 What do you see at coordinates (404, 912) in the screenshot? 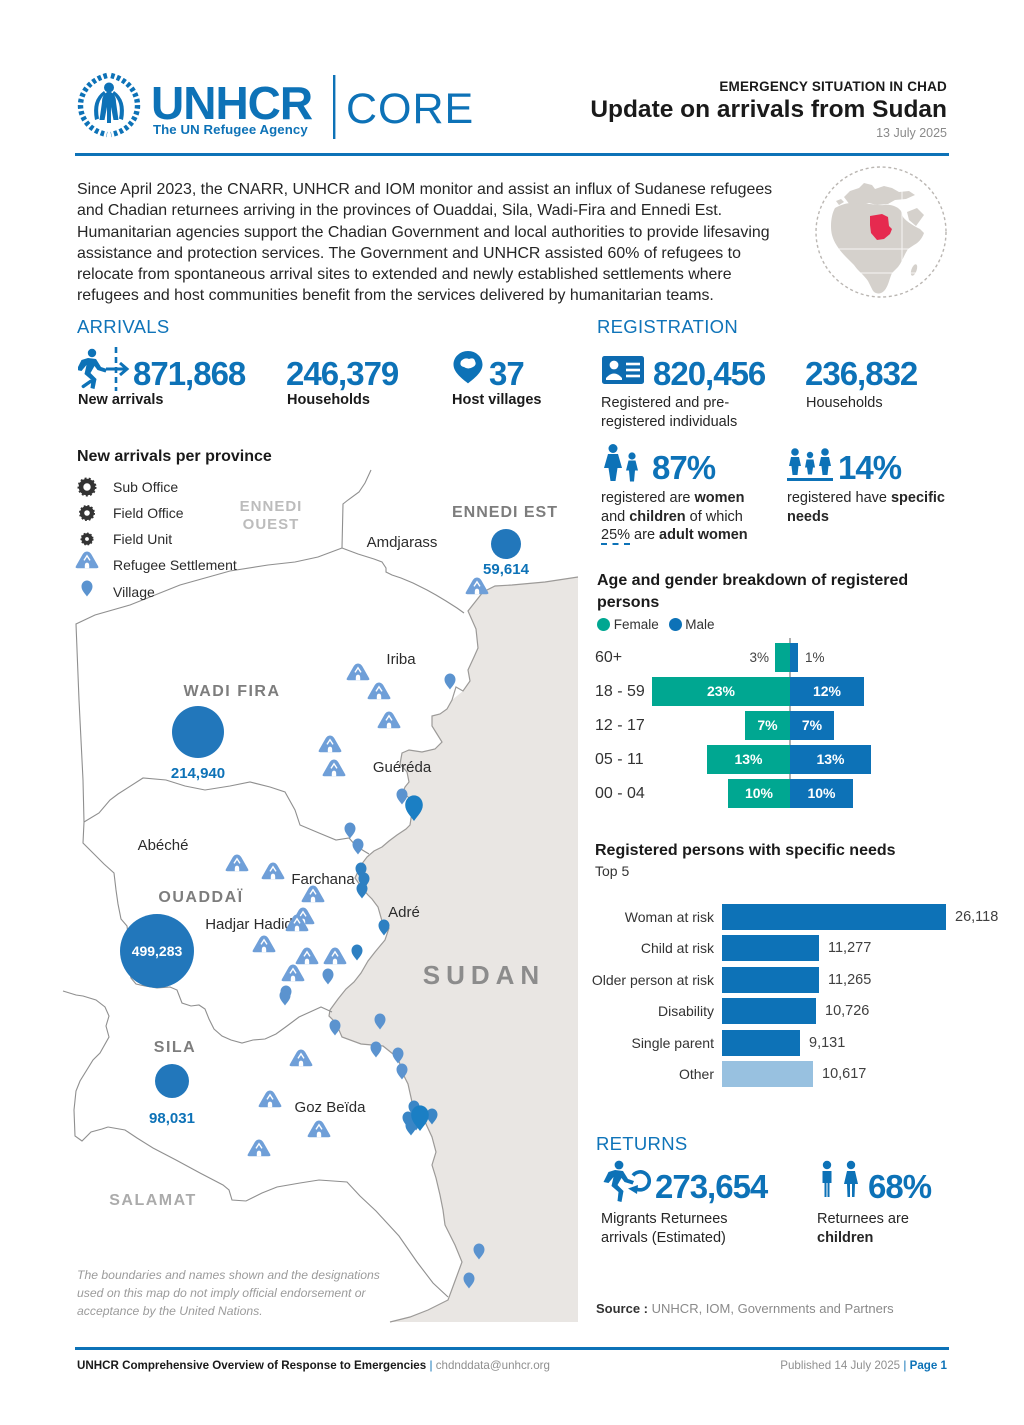
I see `svg-text: Adré` at bounding box center [404, 912].